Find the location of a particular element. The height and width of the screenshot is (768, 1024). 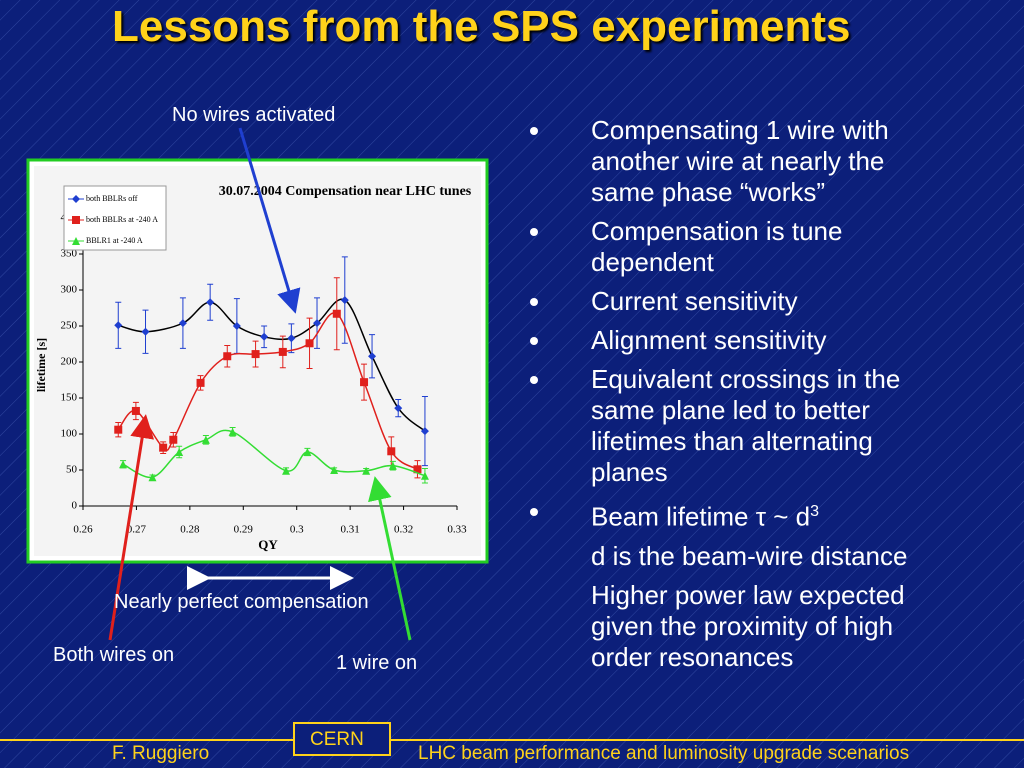

bullet: Compensation is tune dependent is located at coordinates (730, 247).